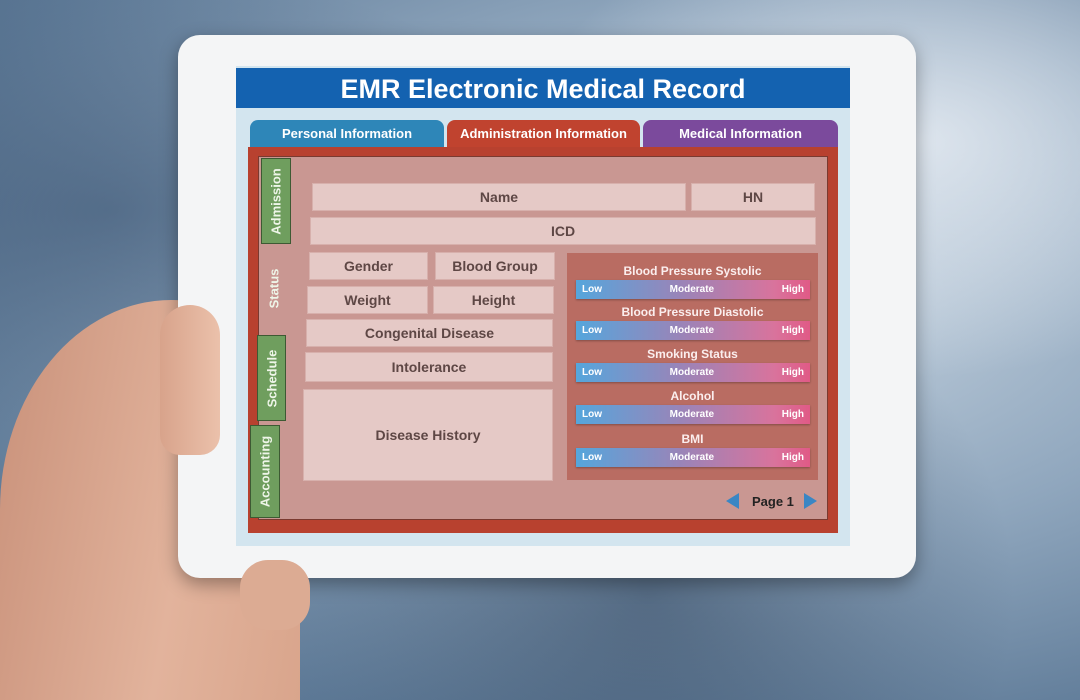 The width and height of the screenshot is (1080, 700). Describe the element at coordinates (429, 367) in the screenshot. I see `intolerance-field: Intolerance` at that location.